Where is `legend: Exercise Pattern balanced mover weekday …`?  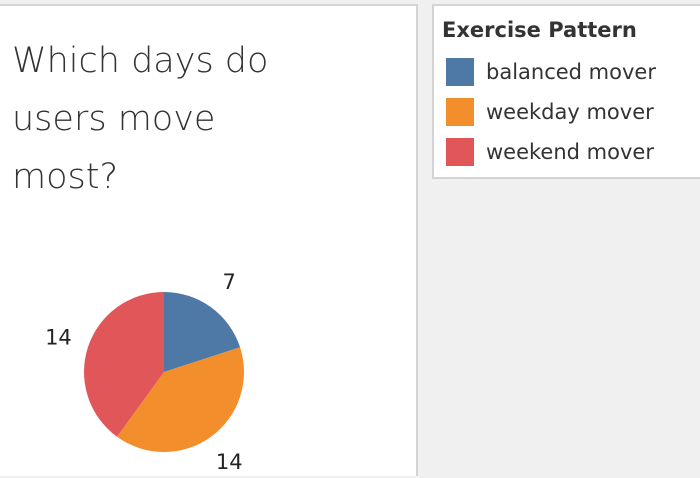
legend: Exercise Pattern balanced mover weekday … is located at coordinates (566, 91).